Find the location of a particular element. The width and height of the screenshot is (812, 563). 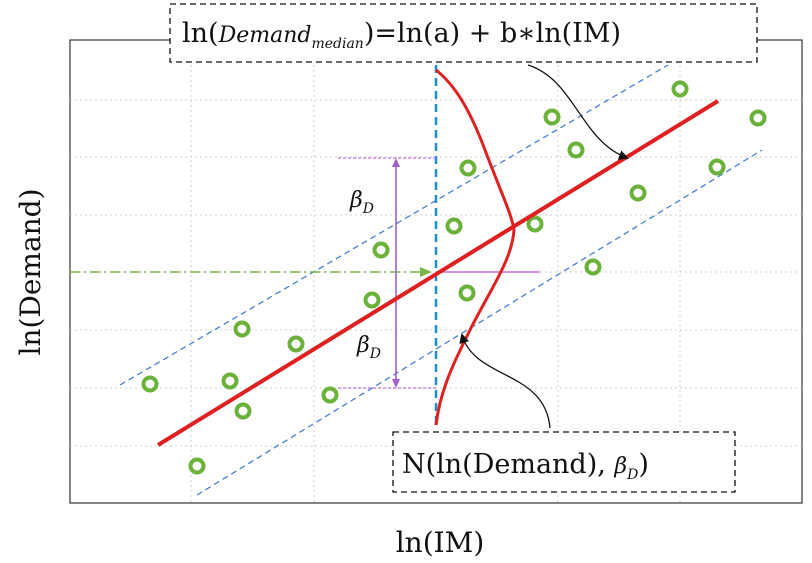

normal-distribution-curve is located at coordinates (475, 247).